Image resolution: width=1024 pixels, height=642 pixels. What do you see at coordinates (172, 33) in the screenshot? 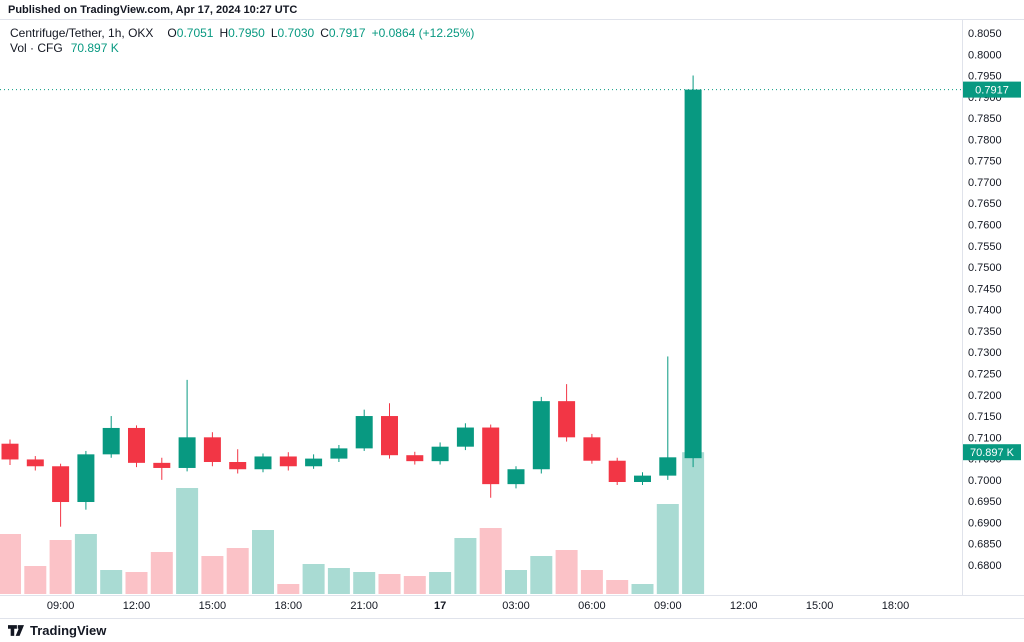
I see `ohlc-open-label: O` at bounding box center [172, 33].